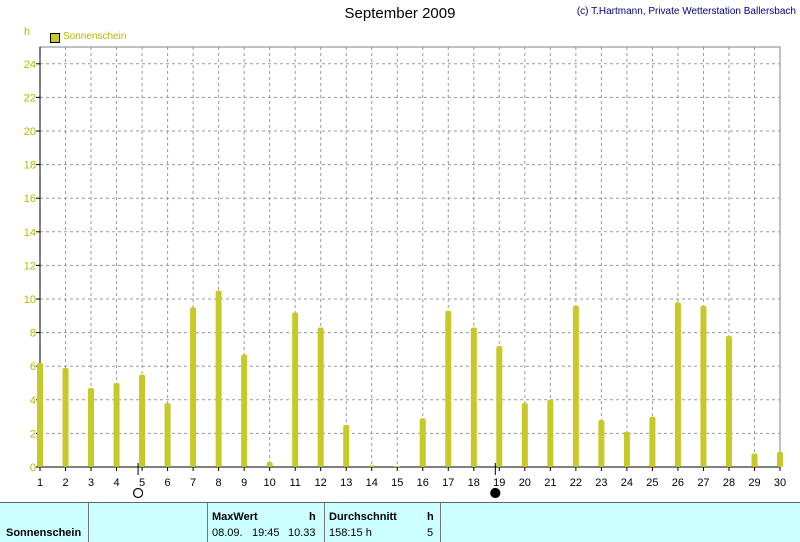 This screenshot has height=542, width=800. I want to click on x-tick-label: 23, so click(601, 483).